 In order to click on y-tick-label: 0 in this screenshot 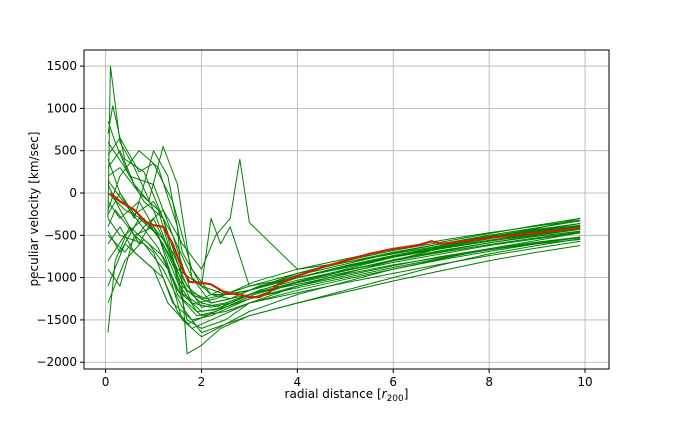, I will do `click(73, 193)`.